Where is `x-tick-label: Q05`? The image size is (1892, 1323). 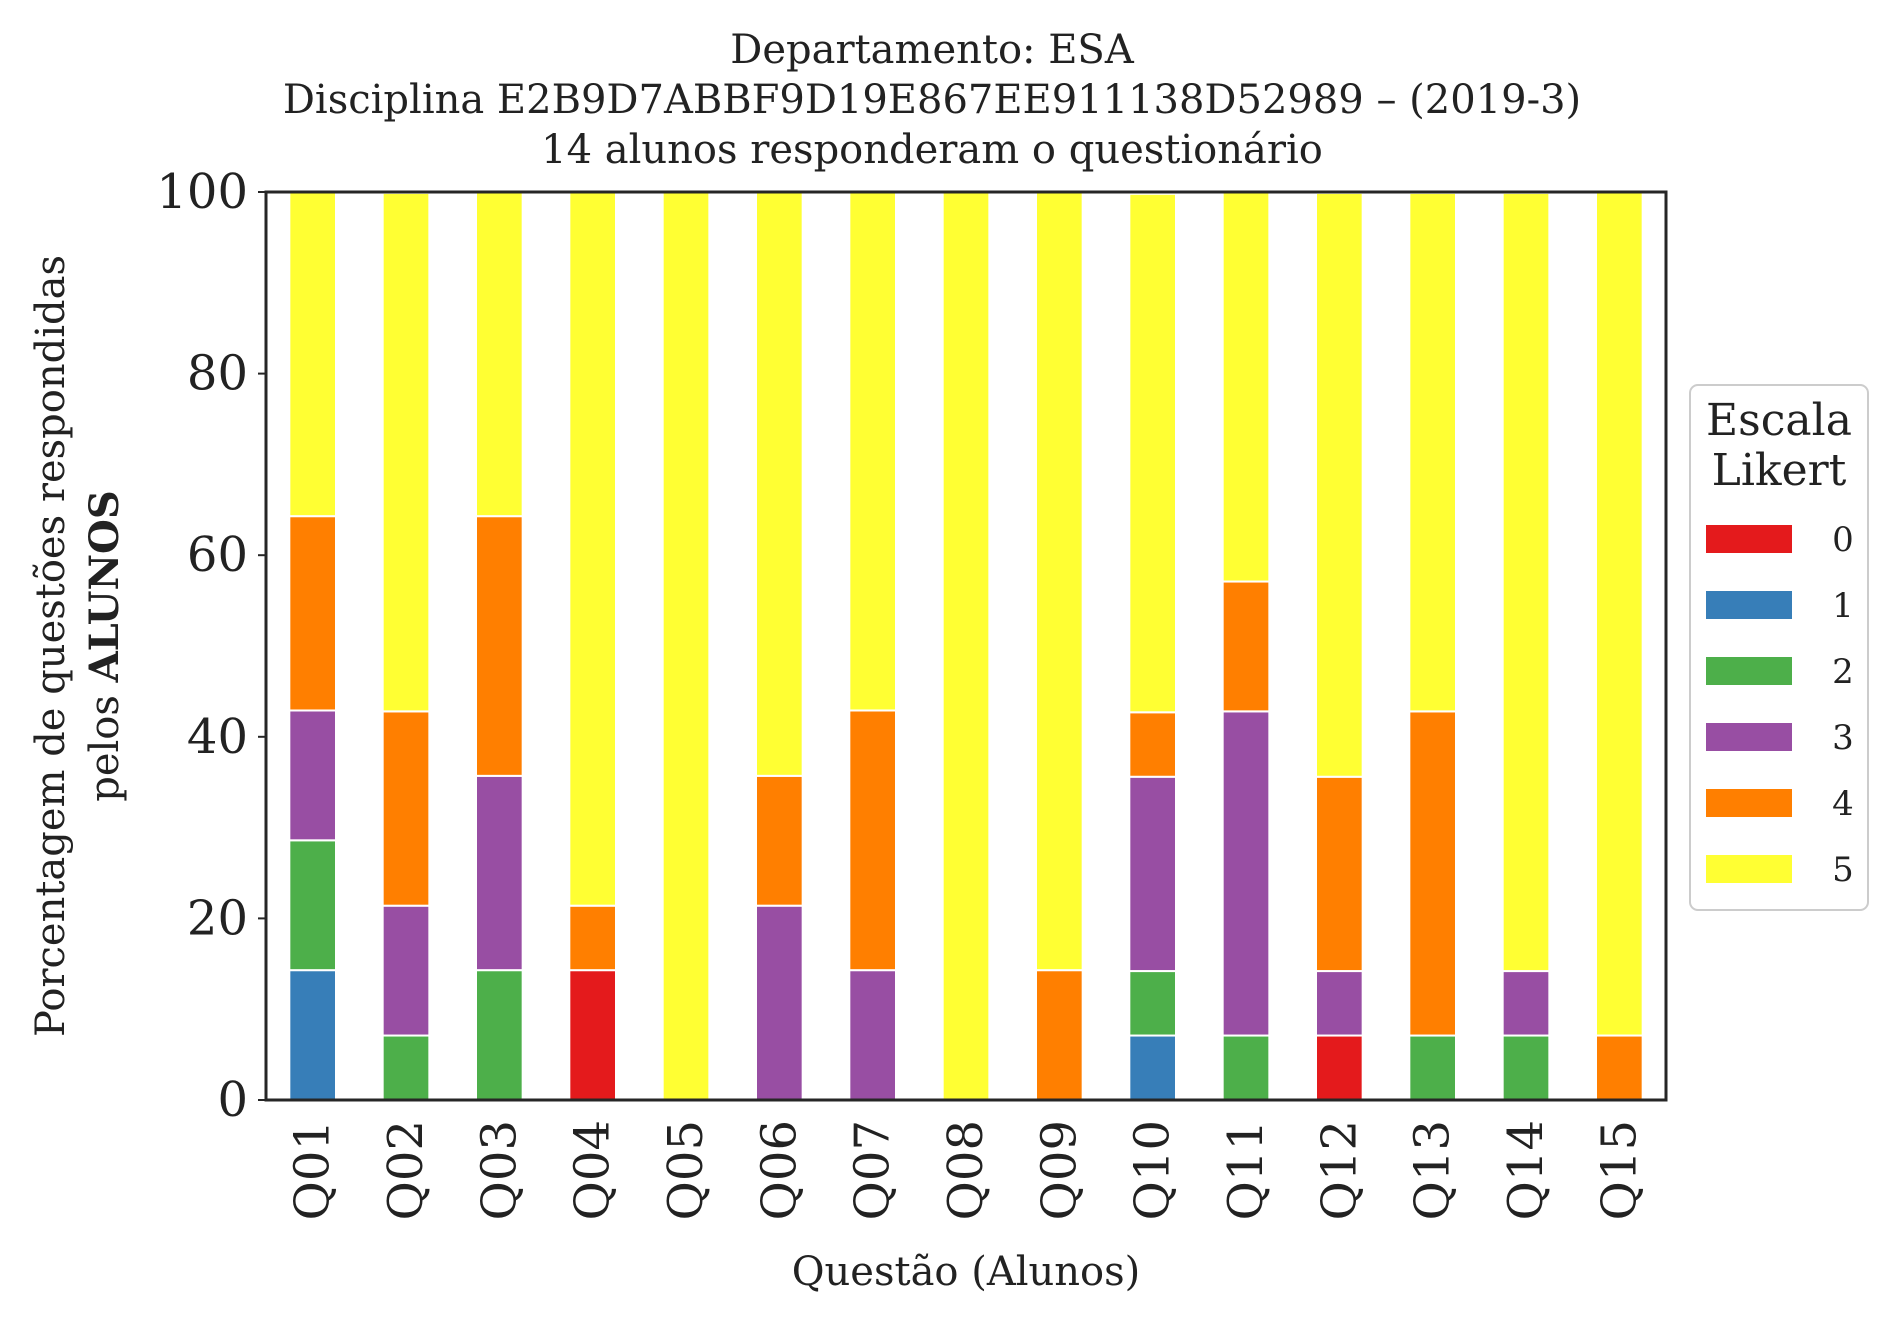
x-tick-label: Q05 is located at coordinates (686, 1170).